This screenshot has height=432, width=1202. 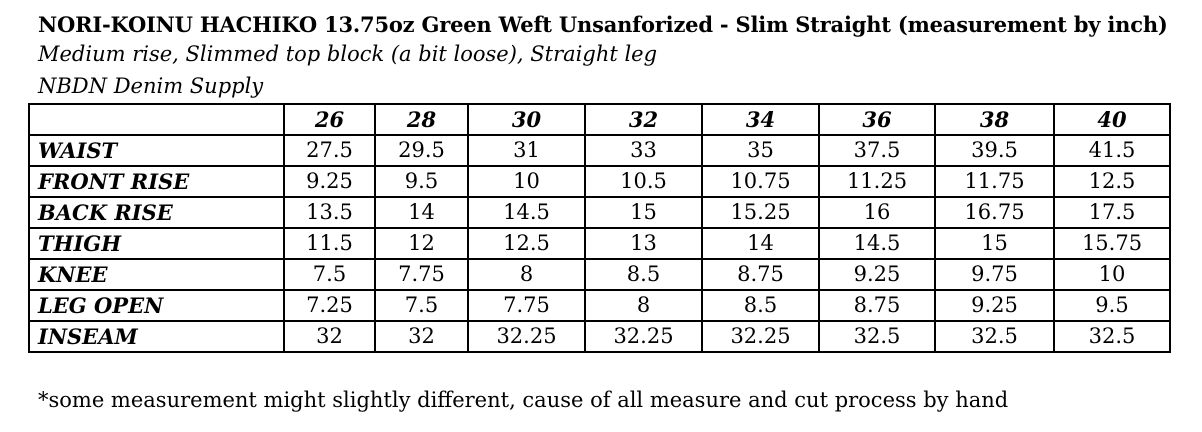 I want to click on corner-cell, so click(x=156, y=119).